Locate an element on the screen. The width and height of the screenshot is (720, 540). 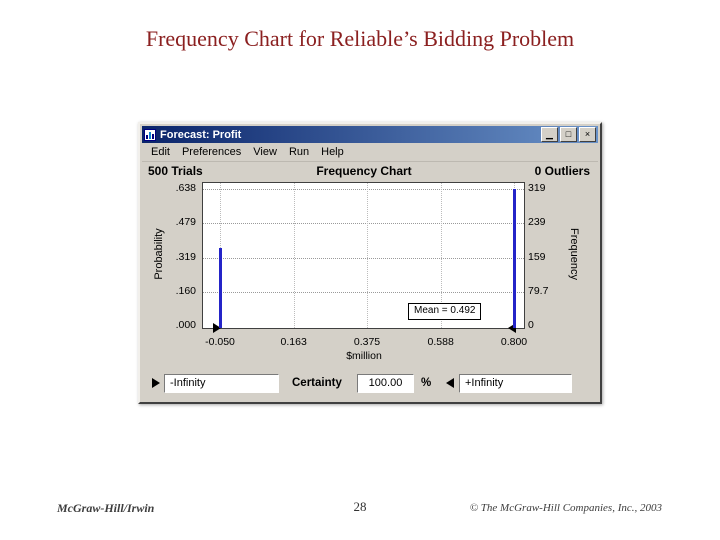
frequency-axis-label: Frequency is located at coordinates (574, 254).